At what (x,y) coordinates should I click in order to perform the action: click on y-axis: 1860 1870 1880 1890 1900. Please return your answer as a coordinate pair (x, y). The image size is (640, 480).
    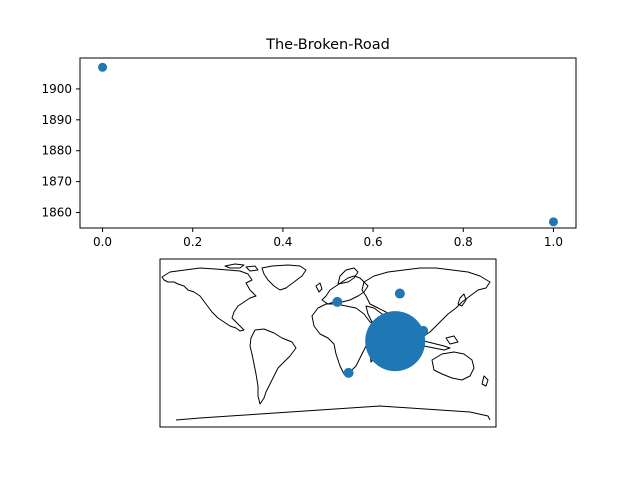
    Looking at the image, I should click on (60, 151).